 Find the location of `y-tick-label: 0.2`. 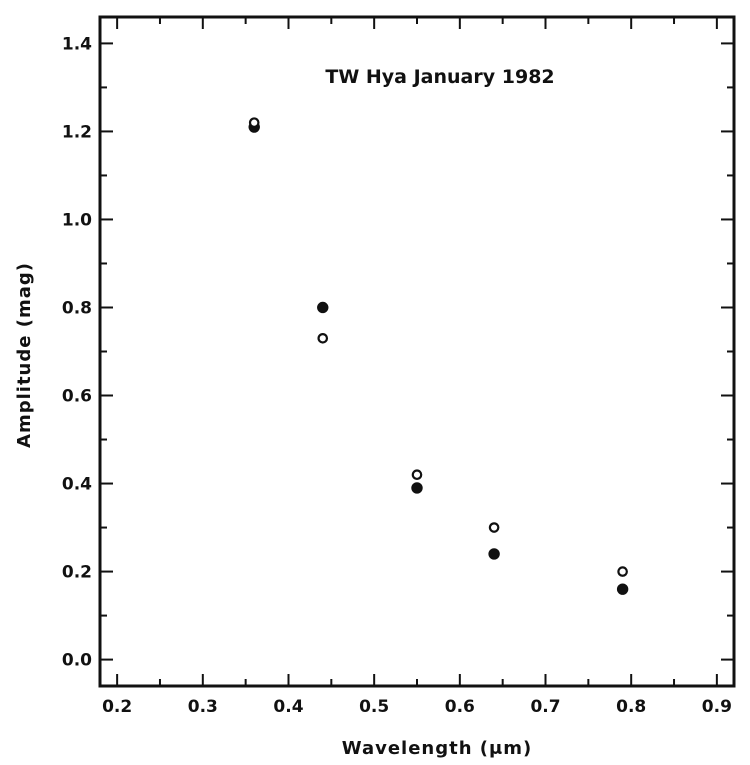

y-tick-label: 0.2 is located at coordinates (77, 573).